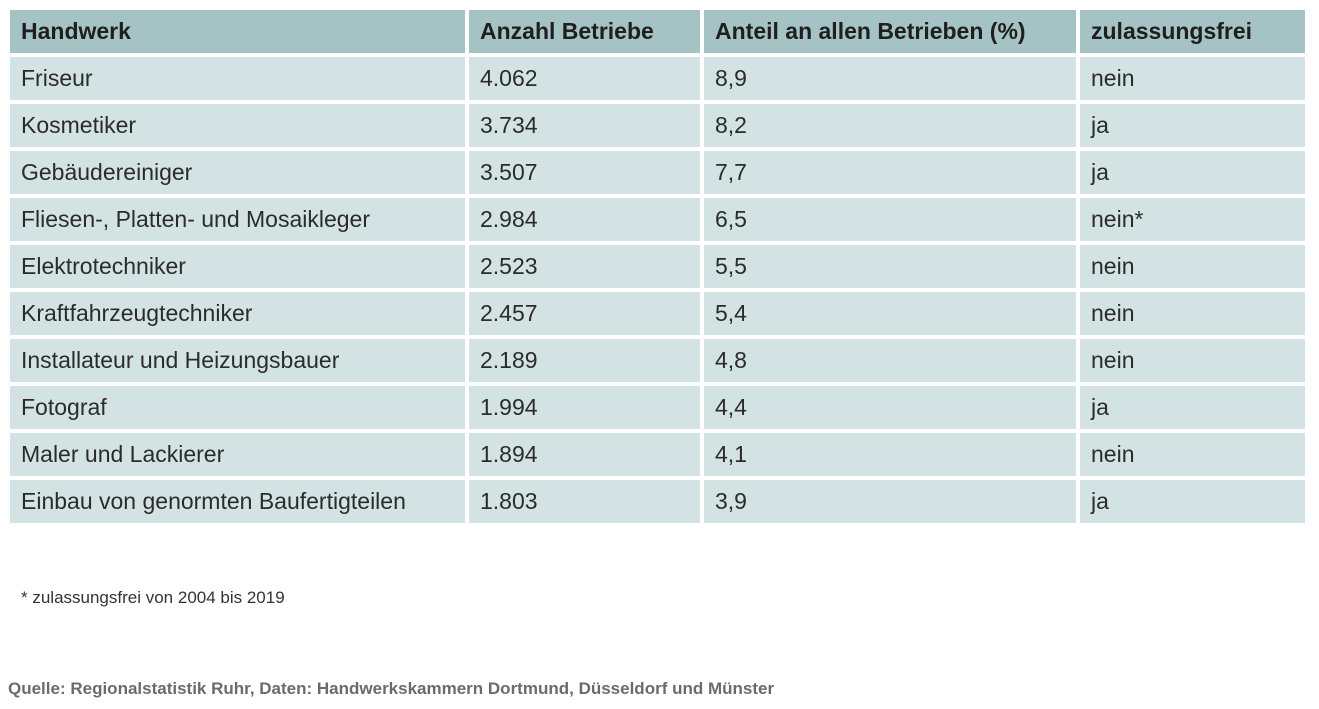 The image size is (1319, 709). I want to click on table-cell-anzahl: 1.803, so click(584, 501).